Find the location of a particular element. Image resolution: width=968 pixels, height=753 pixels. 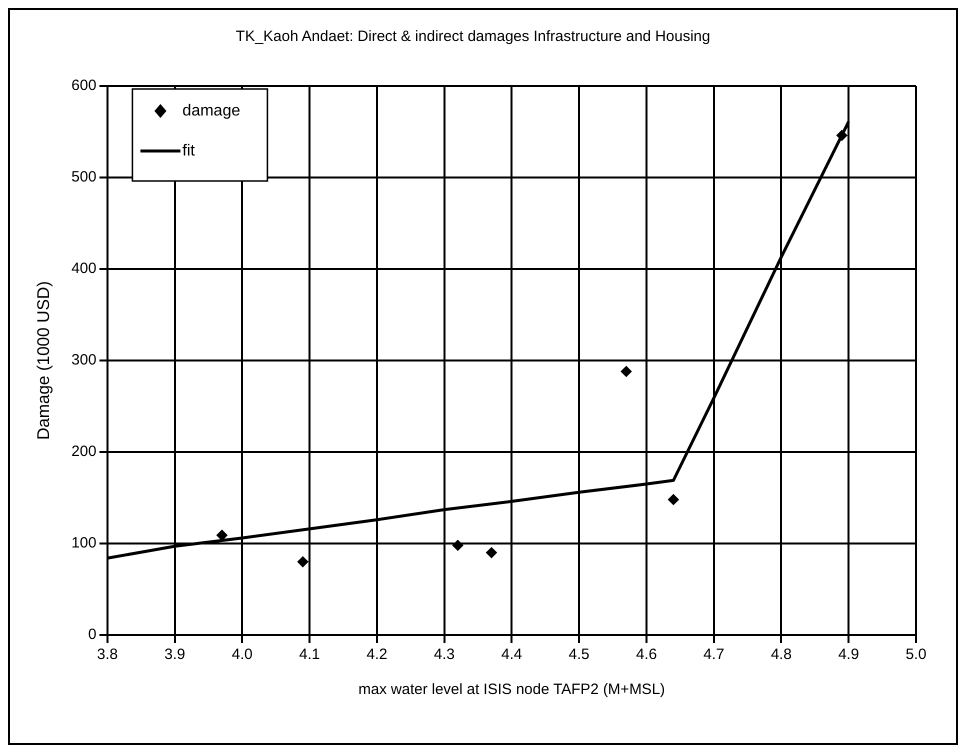

x-tick-label: 4.3 is located at coordinates (444, 655).